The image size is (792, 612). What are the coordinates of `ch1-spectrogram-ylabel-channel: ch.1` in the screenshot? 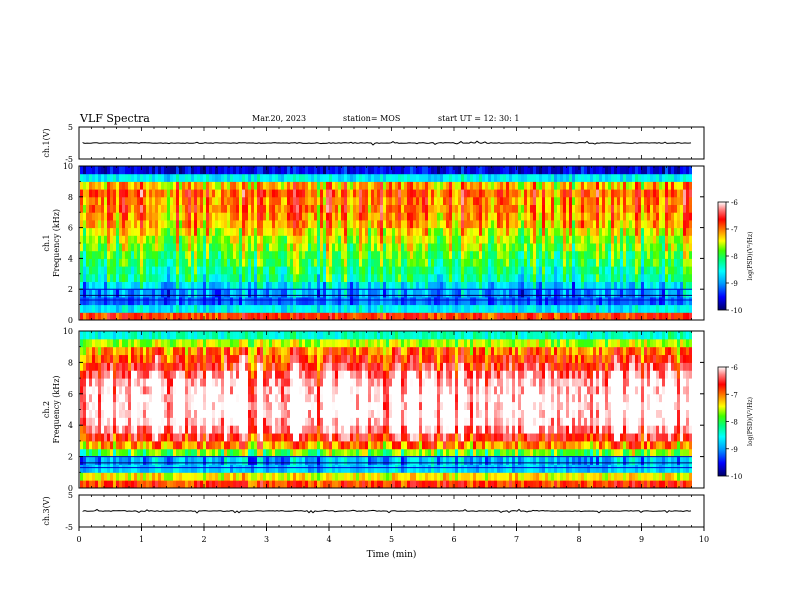 It's located at (46, 242).